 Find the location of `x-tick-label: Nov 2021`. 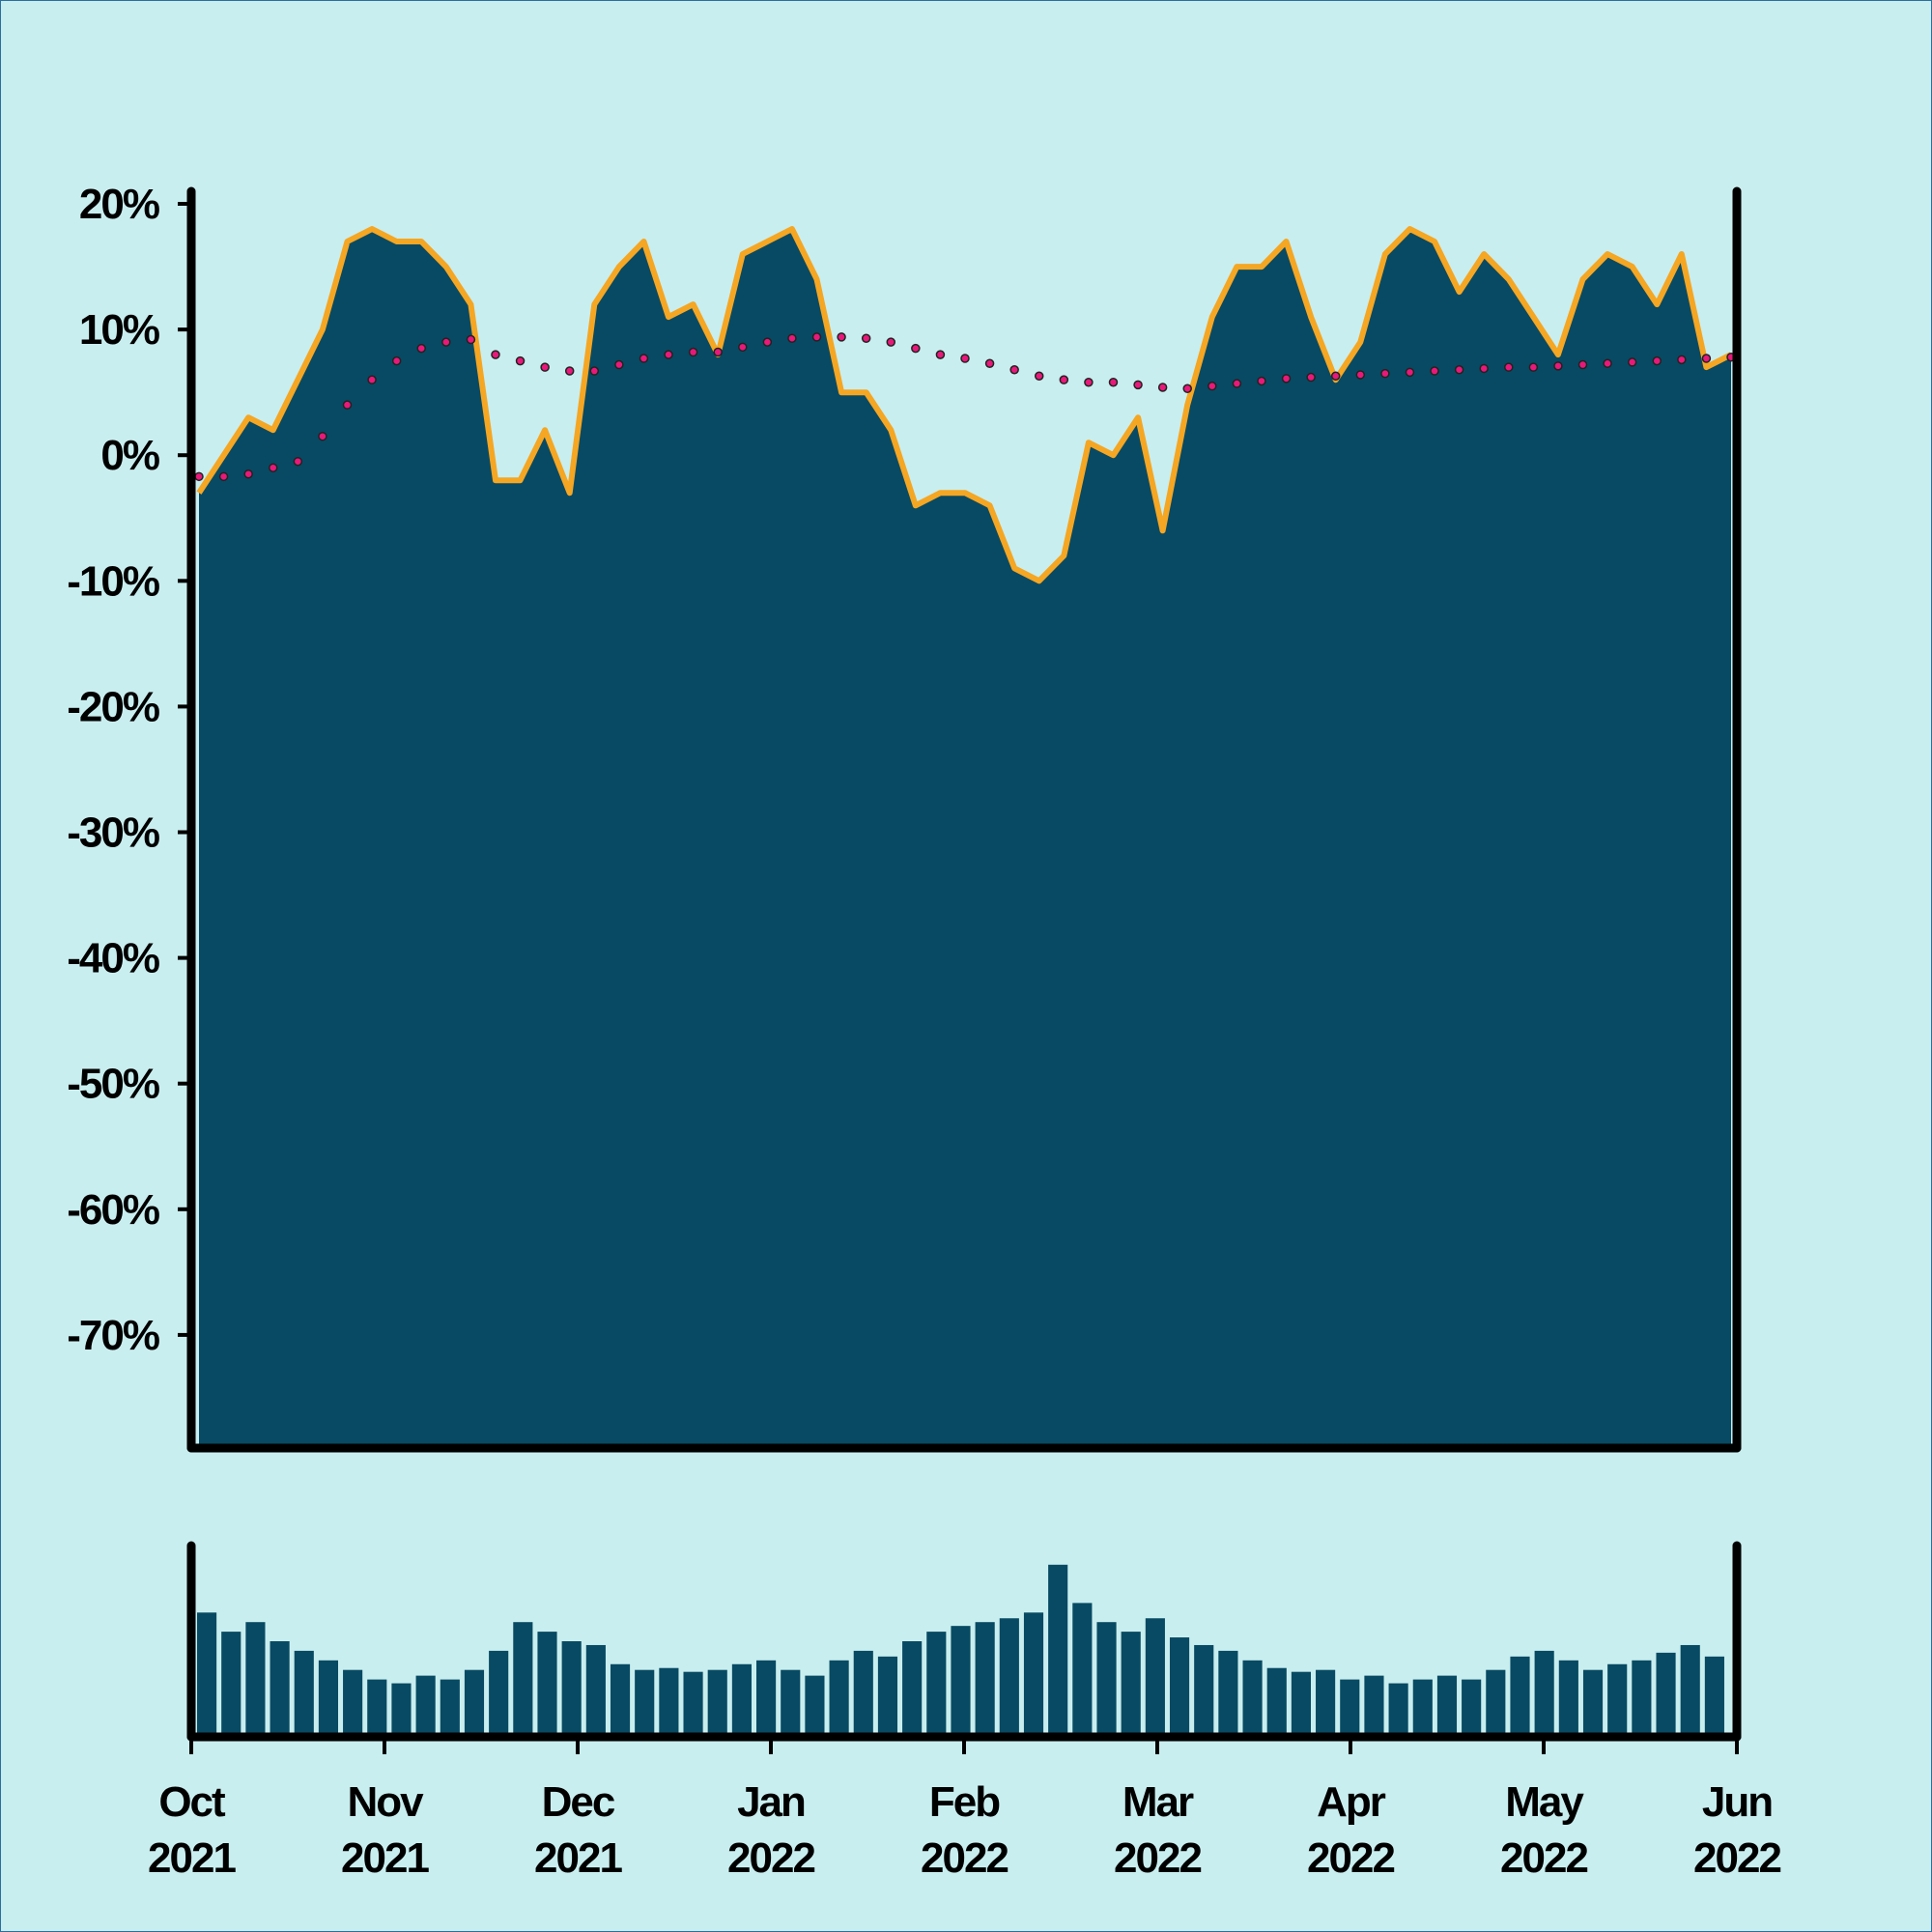

x-tick-label: Nov 2021 is located at coordinates (385, 1830).